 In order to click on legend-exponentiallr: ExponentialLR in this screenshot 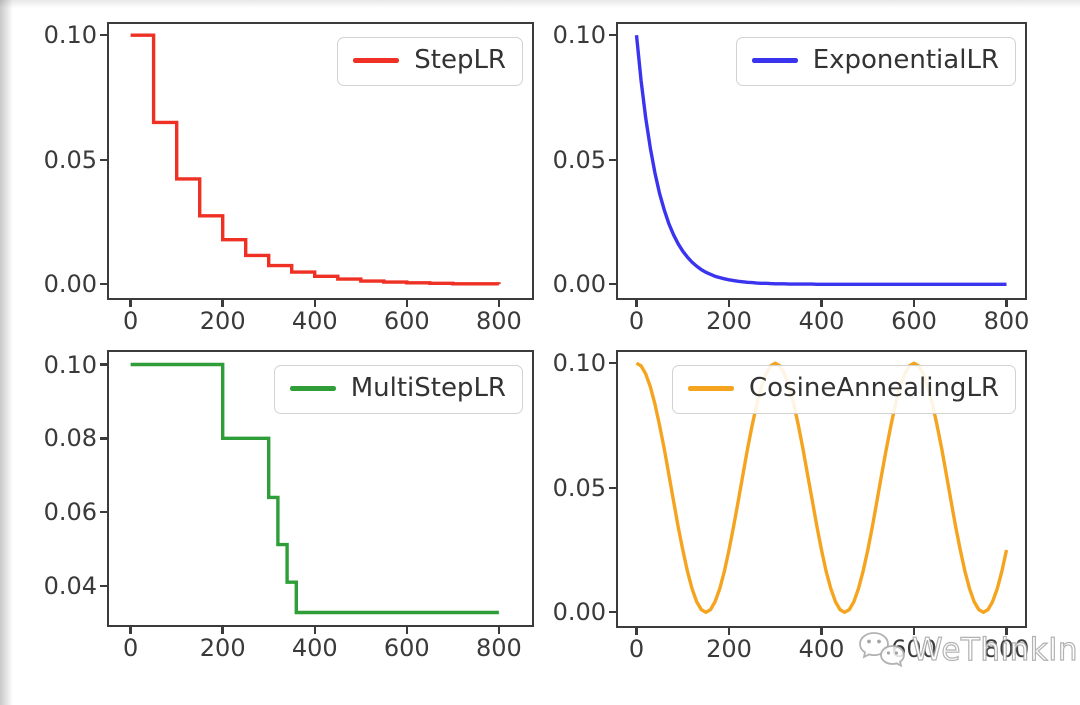, I will do `click(875, 62)`.